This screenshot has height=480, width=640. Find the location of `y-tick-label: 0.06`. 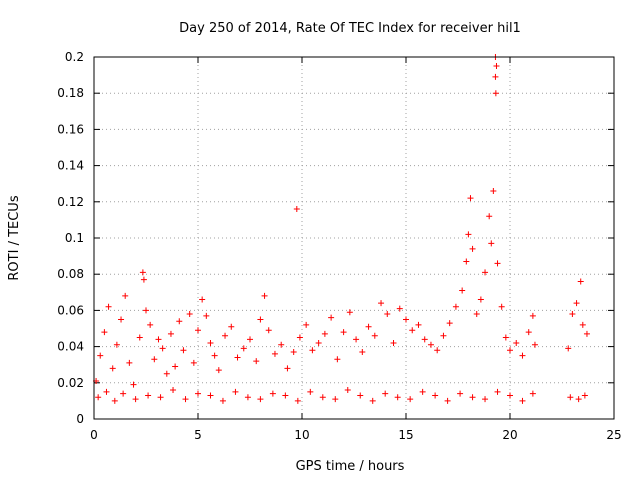

y-tick-label: 0.06 is located at coordinates (70, 310).